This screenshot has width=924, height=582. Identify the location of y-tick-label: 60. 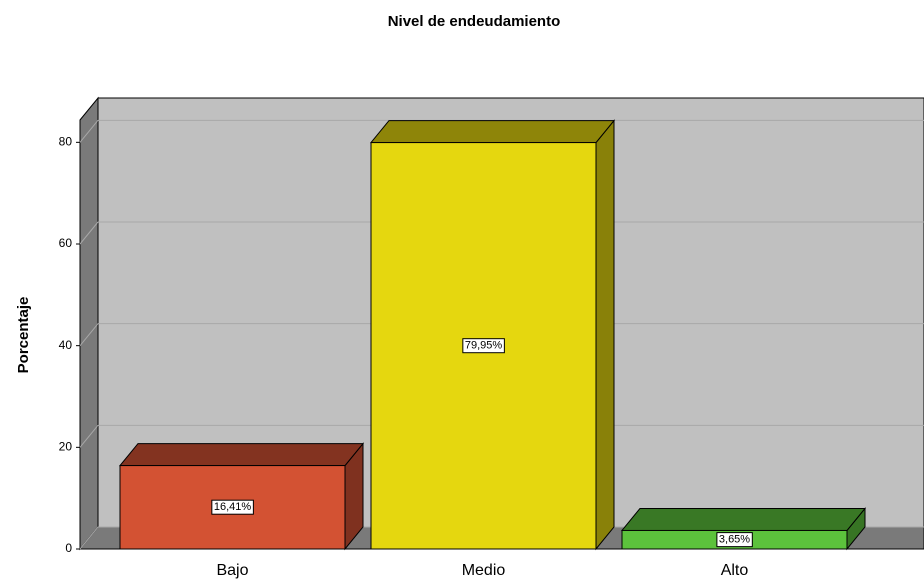
(66, 243).